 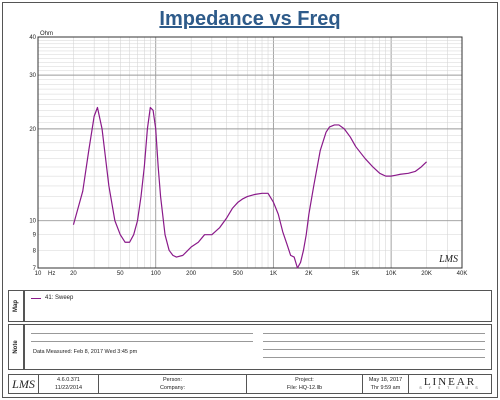 I want to click on chart-title: Impedance vs Freq, so click(x=250, y=19).